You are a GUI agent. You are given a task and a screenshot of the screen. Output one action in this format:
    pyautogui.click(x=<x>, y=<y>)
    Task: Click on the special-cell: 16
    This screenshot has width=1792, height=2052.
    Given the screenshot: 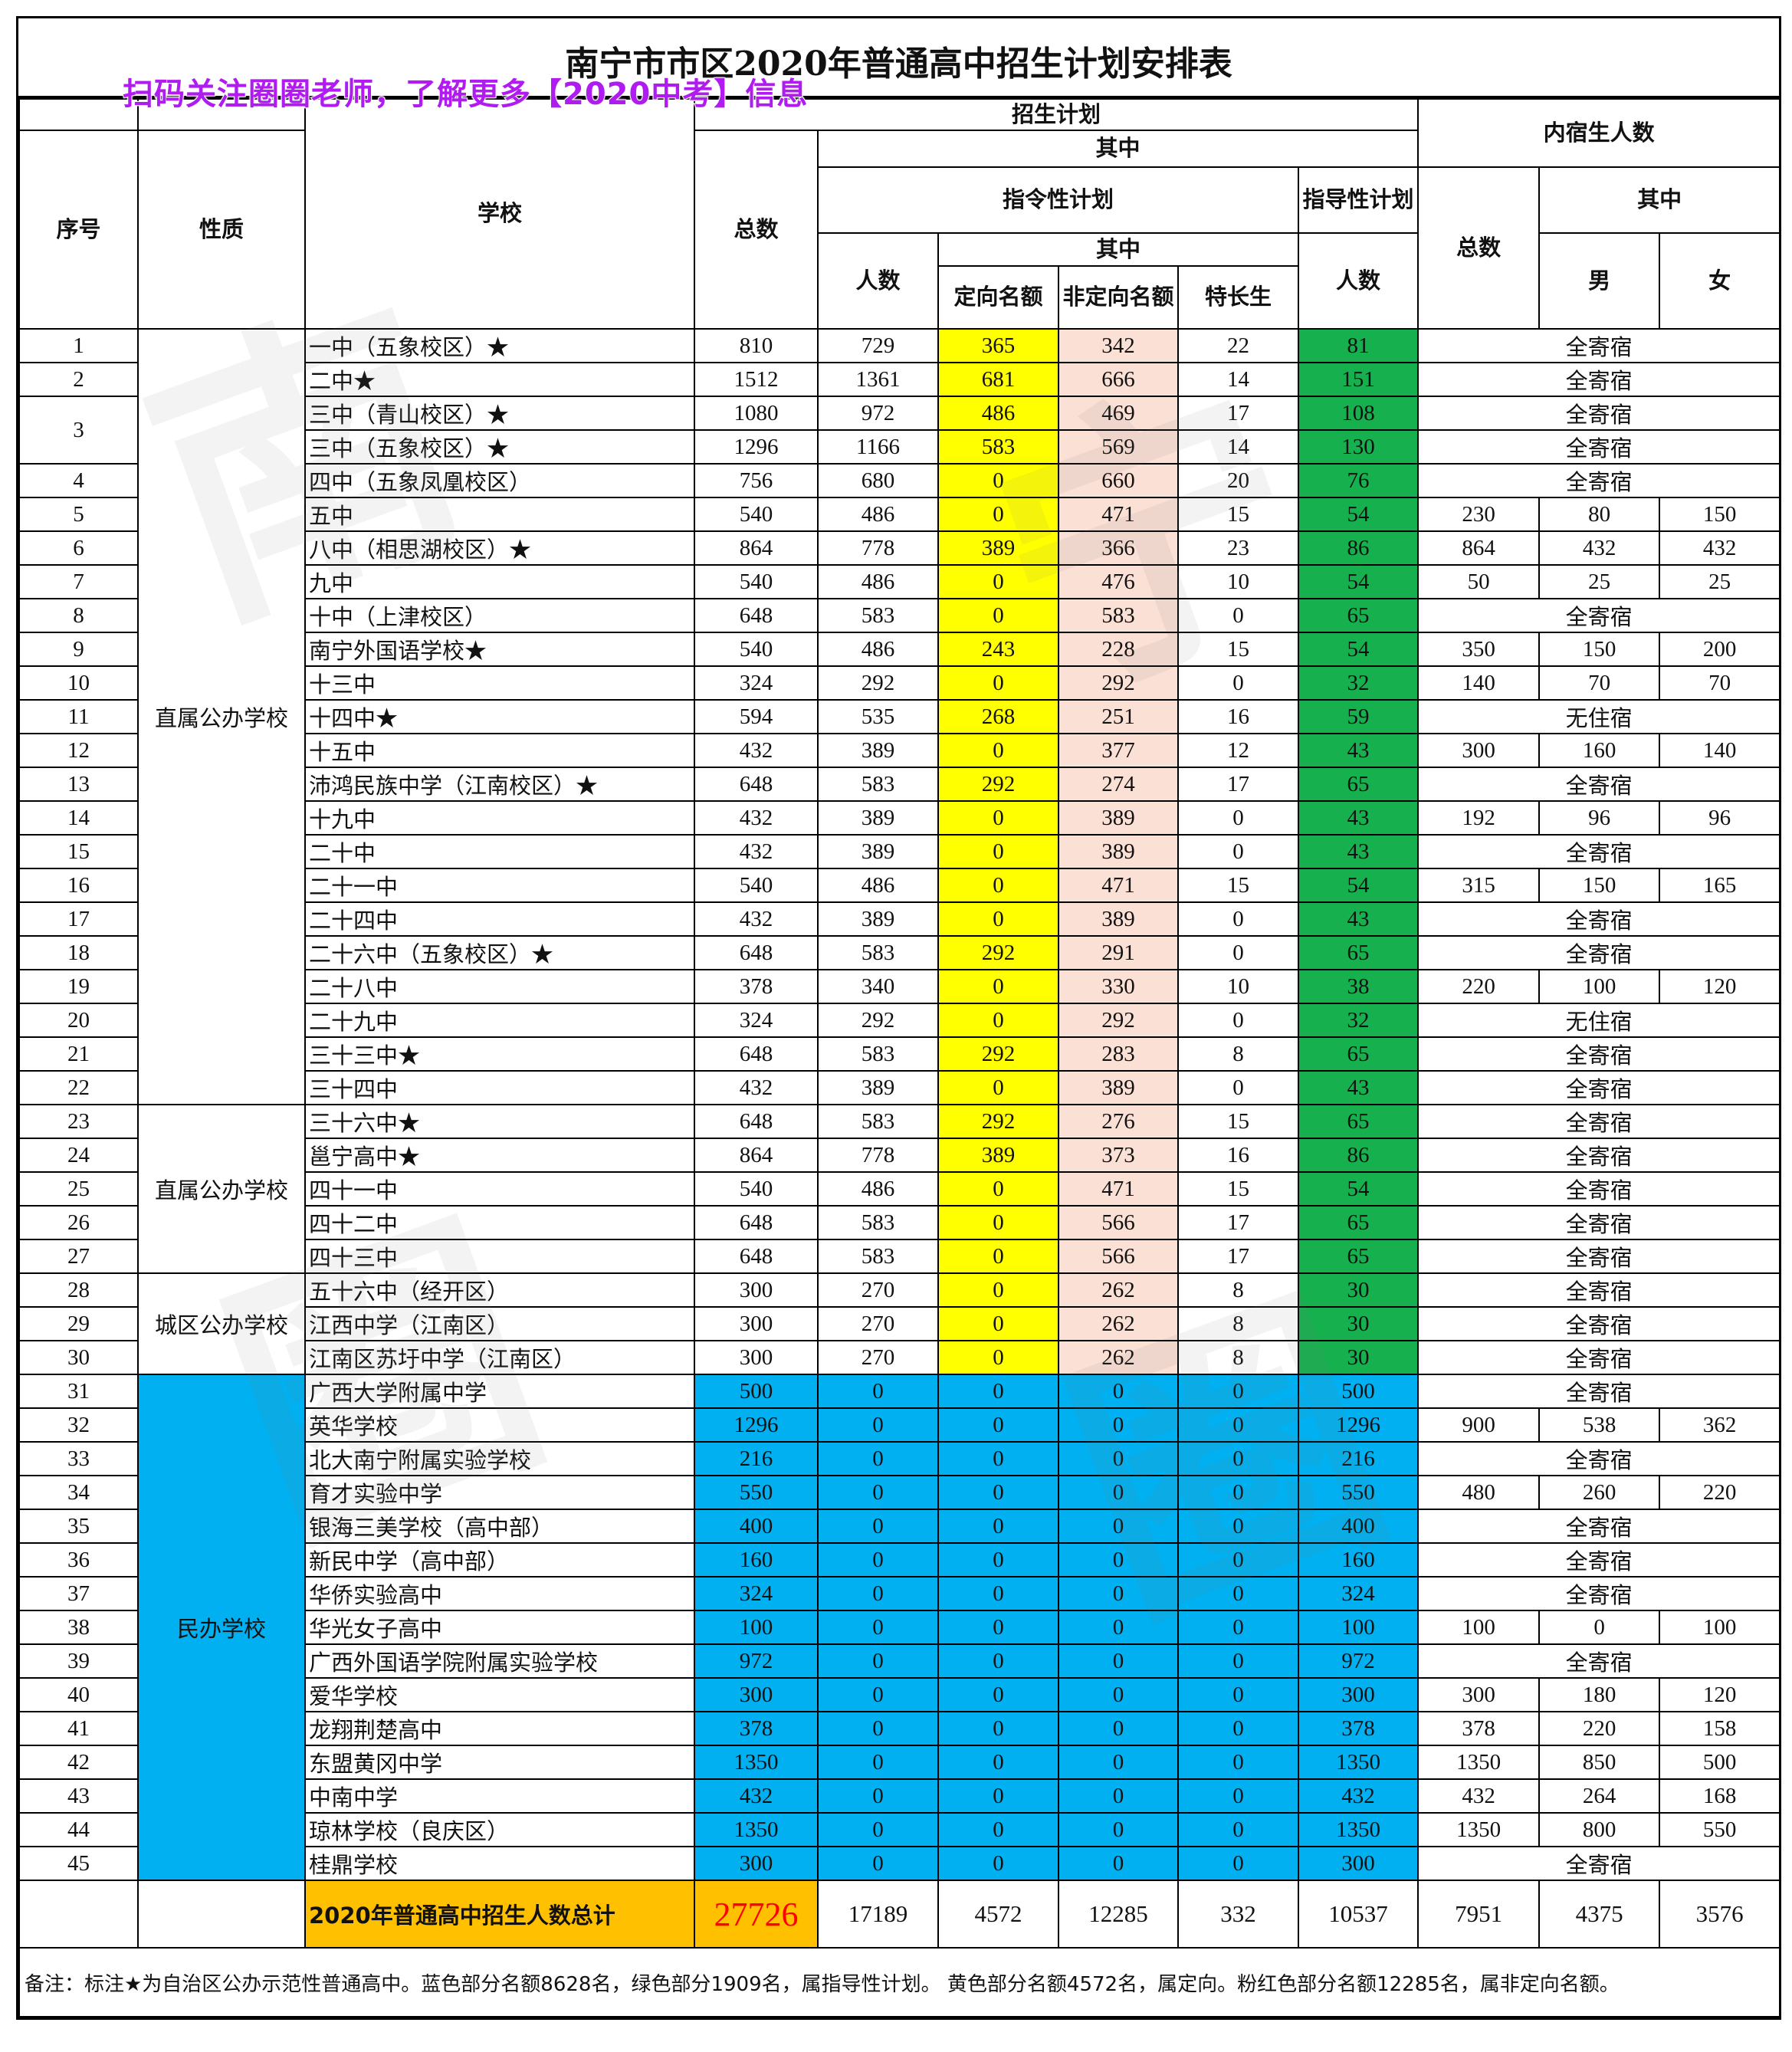 What is the action you would take?
    pyautogui.click(x=1238, y=716)
    